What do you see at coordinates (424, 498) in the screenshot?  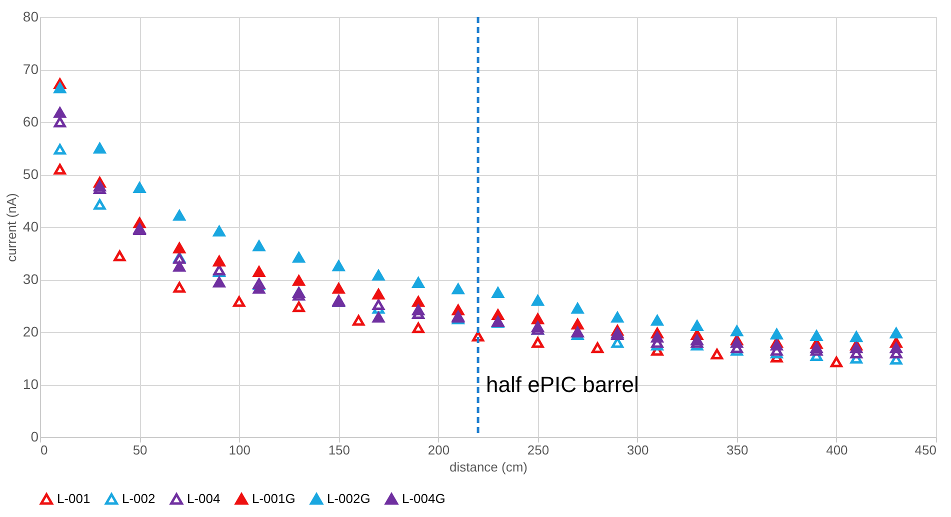 I see `legend-label: L-004G` at bounding box center [424, 498].